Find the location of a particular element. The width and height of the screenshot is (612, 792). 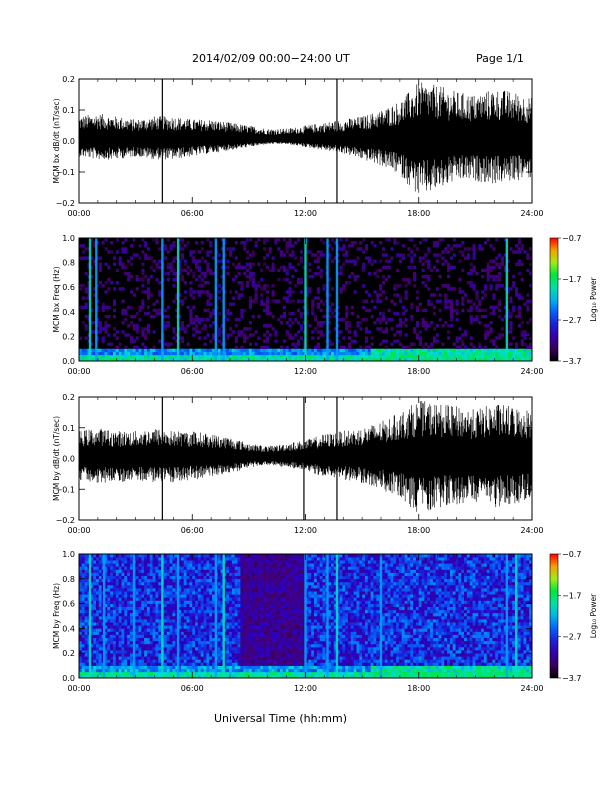

y-axis-label: MCM by dB/dt (nT/sec) is located at coordinates (56, 458).